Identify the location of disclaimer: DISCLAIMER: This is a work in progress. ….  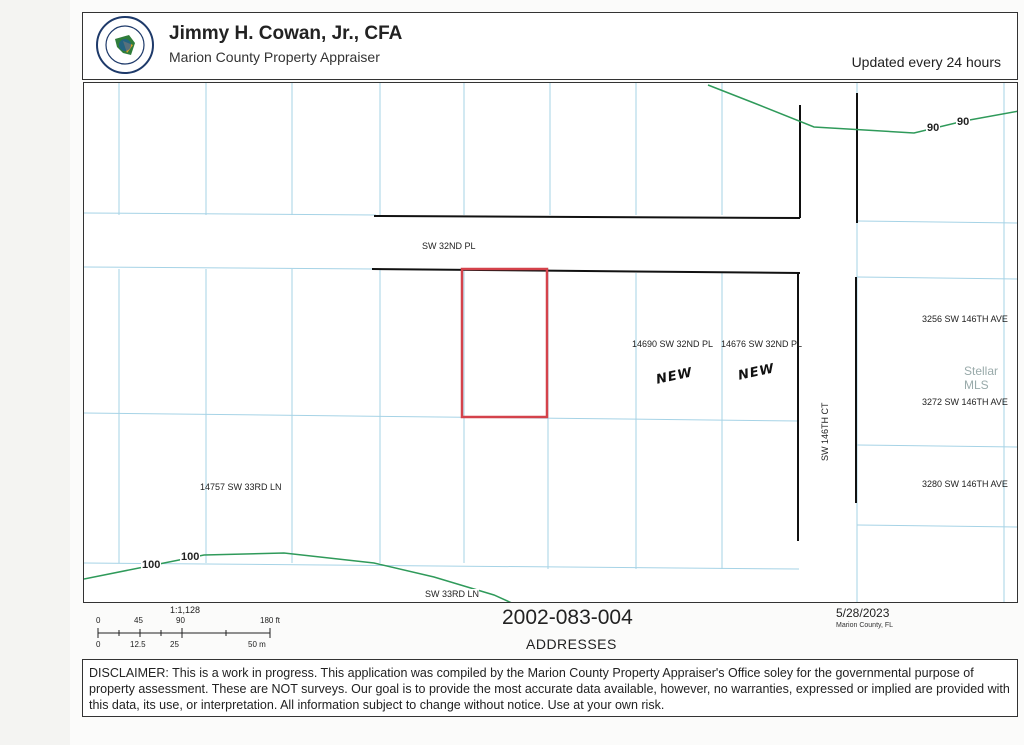
(550, 688).